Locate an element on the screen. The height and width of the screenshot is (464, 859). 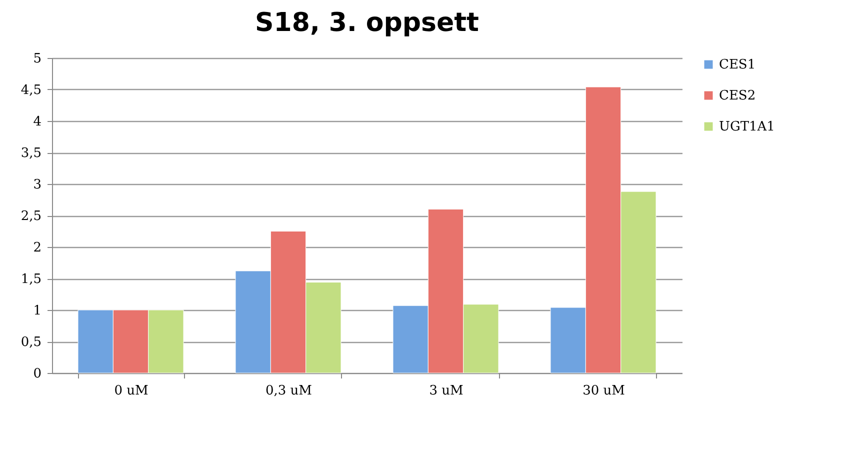
y-tick-label: 3 is located at coordinates (37, 185).